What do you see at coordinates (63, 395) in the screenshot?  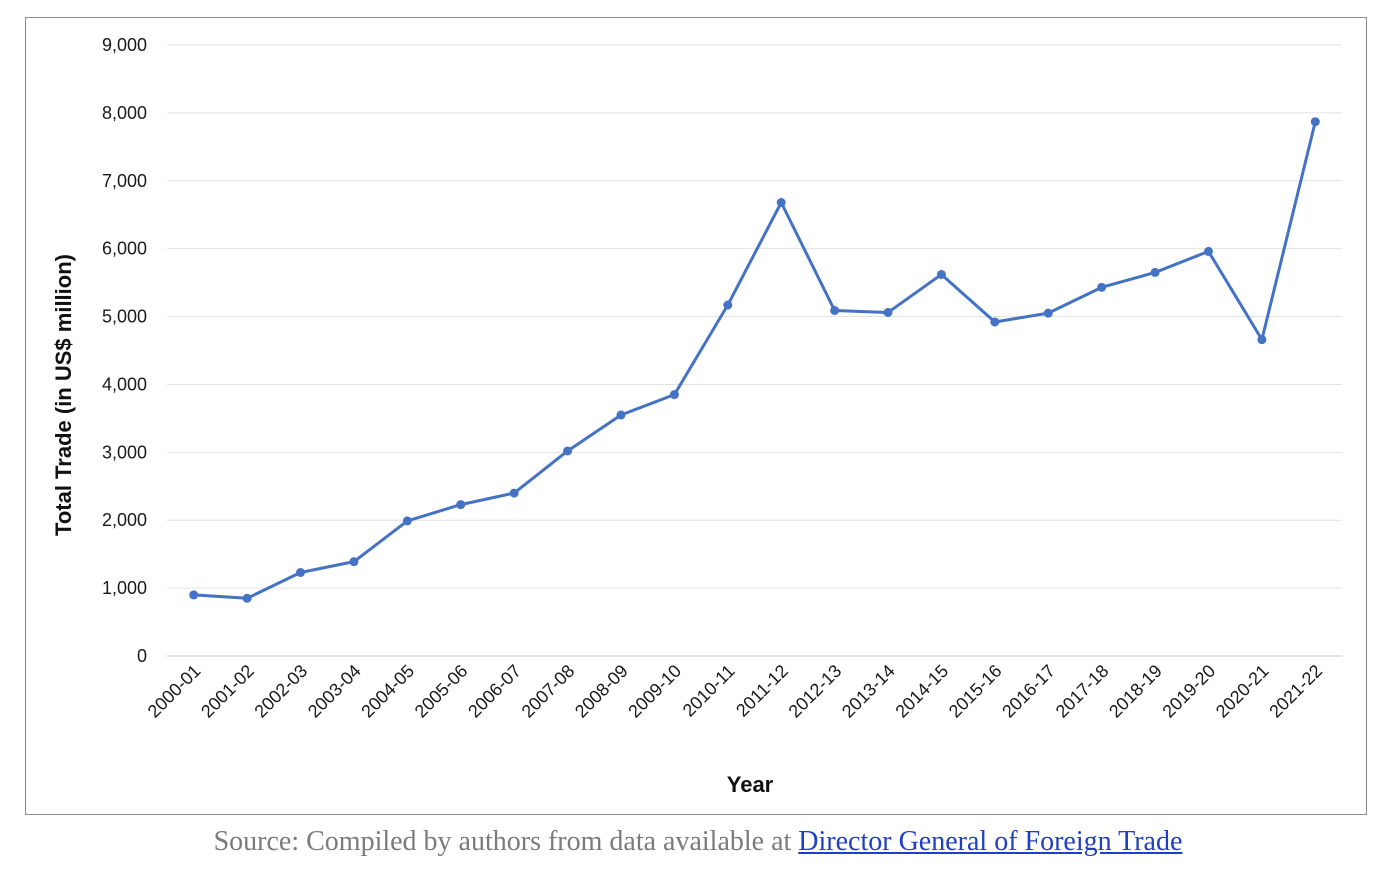 I see `y-axis-title: Total Trade (in US$ million)` at bounding box center [63, 395].